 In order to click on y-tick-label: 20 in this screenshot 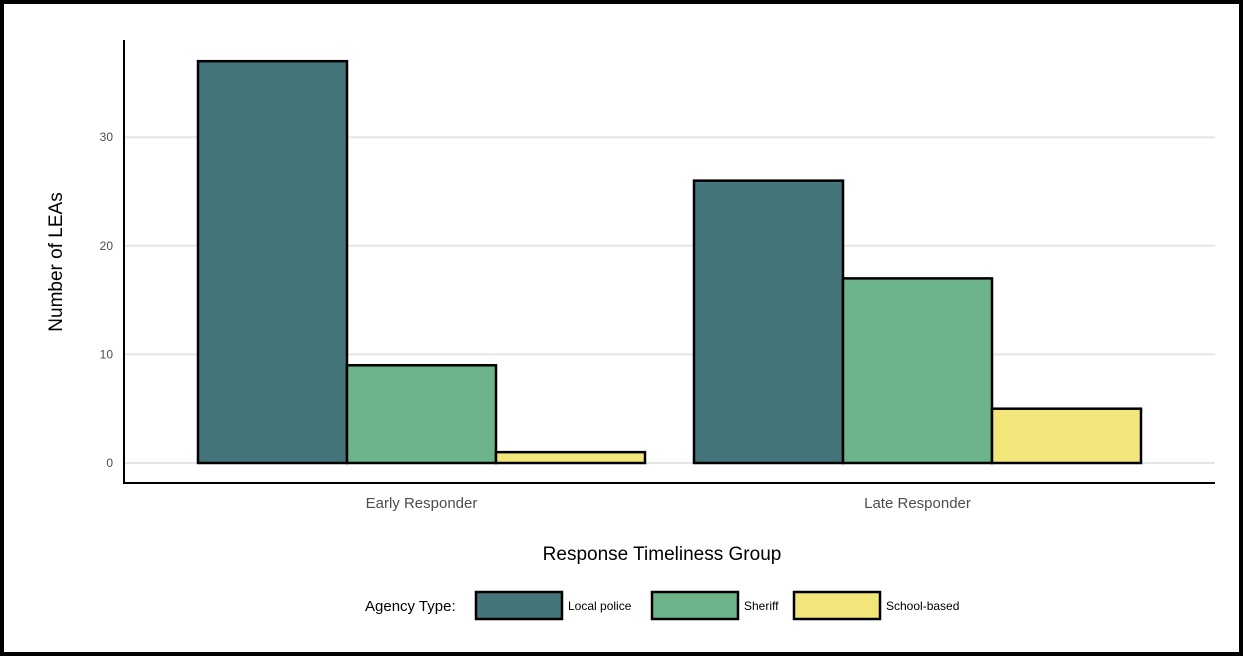, I will do `click(107, 246)`.